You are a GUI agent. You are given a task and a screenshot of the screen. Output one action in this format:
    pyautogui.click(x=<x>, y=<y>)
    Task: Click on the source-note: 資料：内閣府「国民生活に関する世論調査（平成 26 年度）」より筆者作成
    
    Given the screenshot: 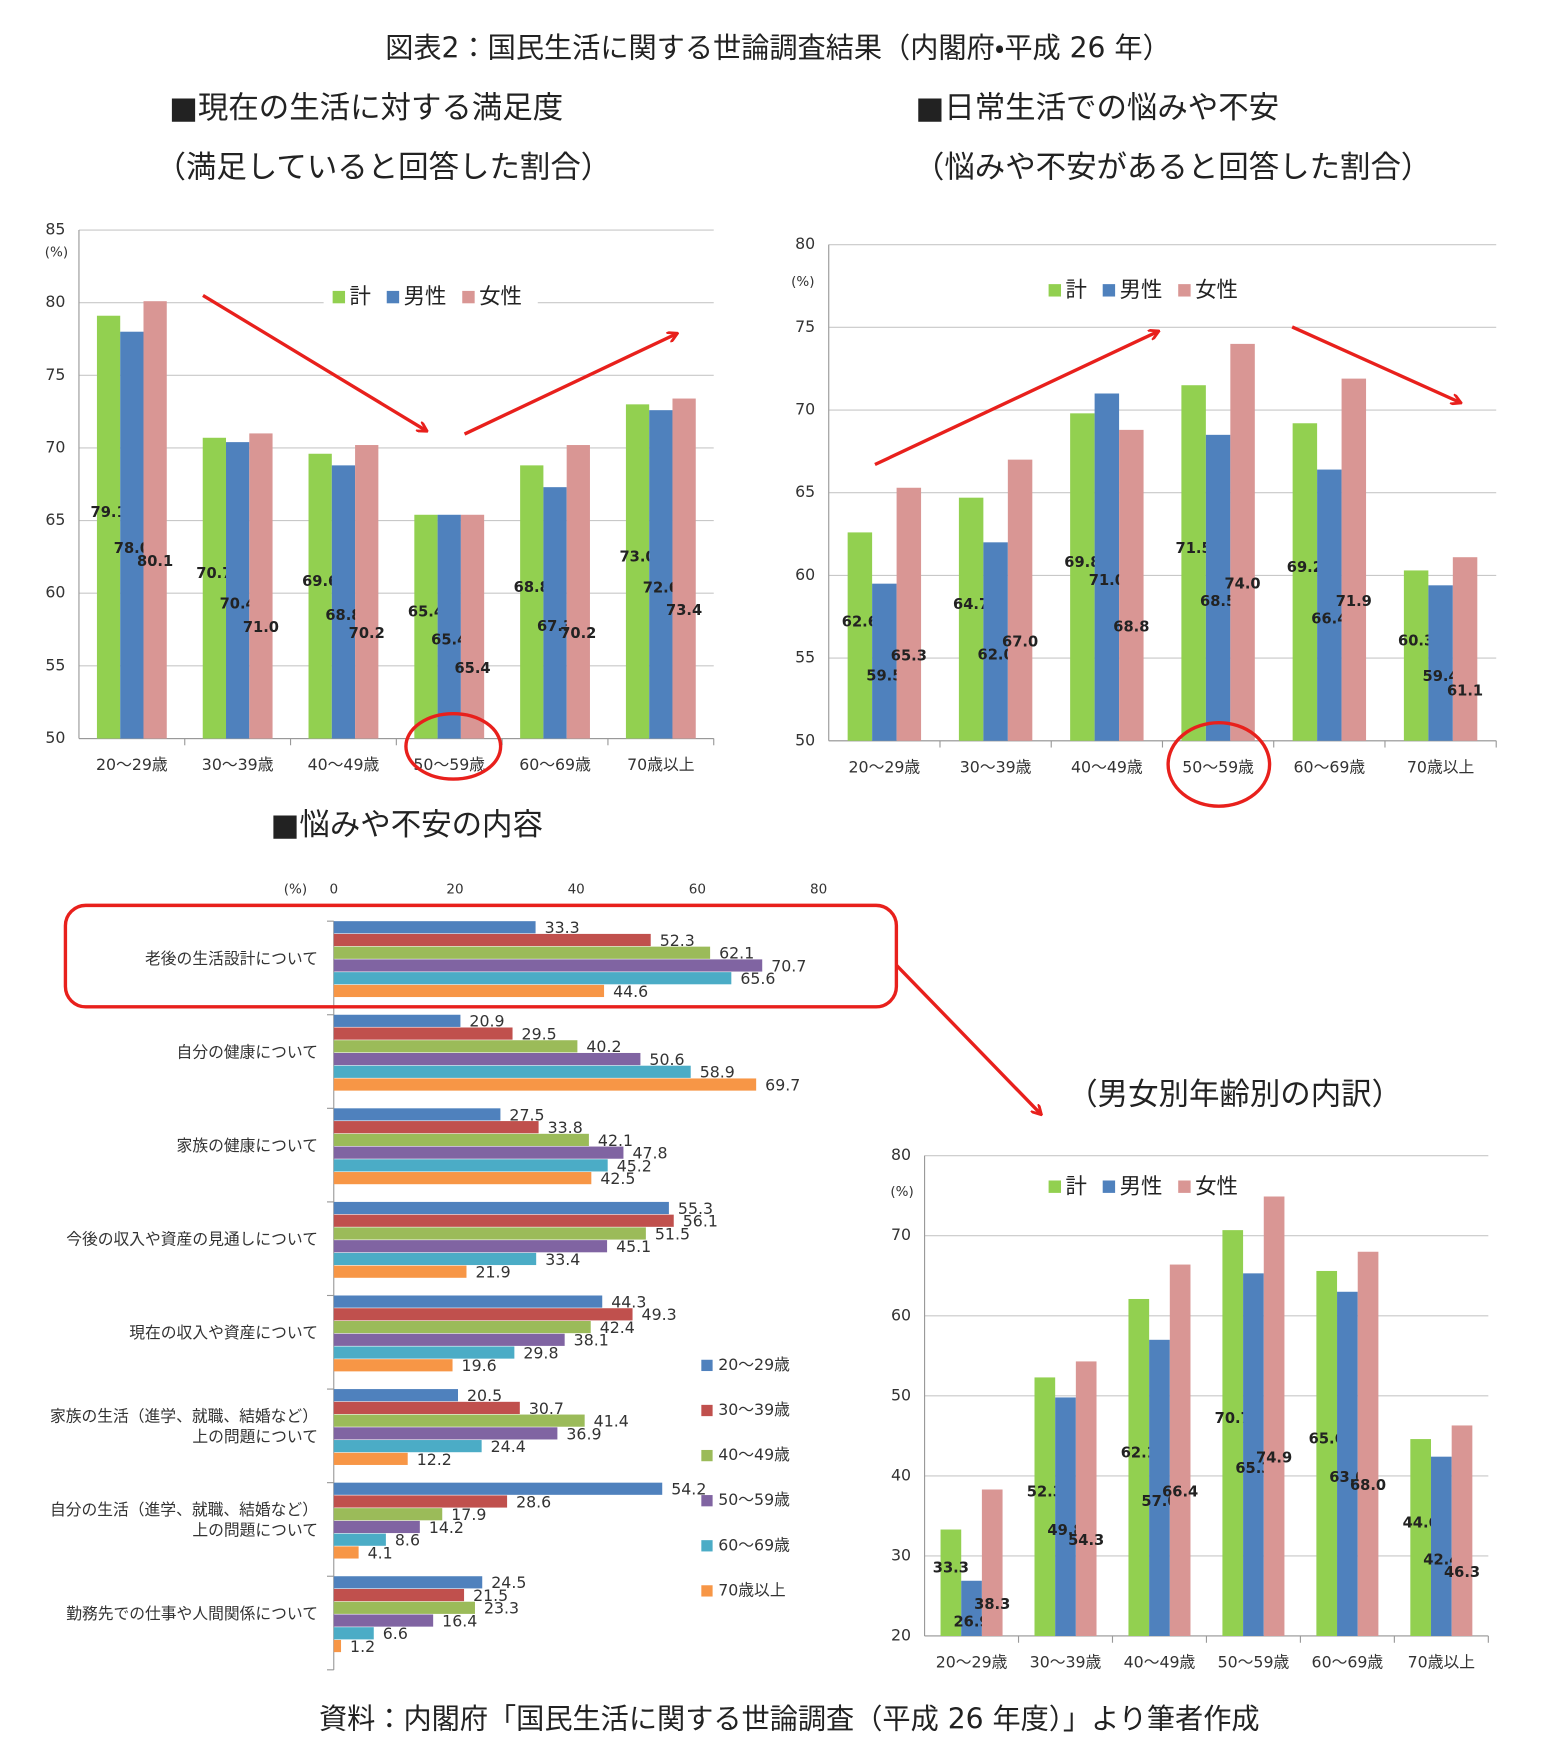 What is the action you would take?
    pyautogui.click(x=789, y=1719)
    